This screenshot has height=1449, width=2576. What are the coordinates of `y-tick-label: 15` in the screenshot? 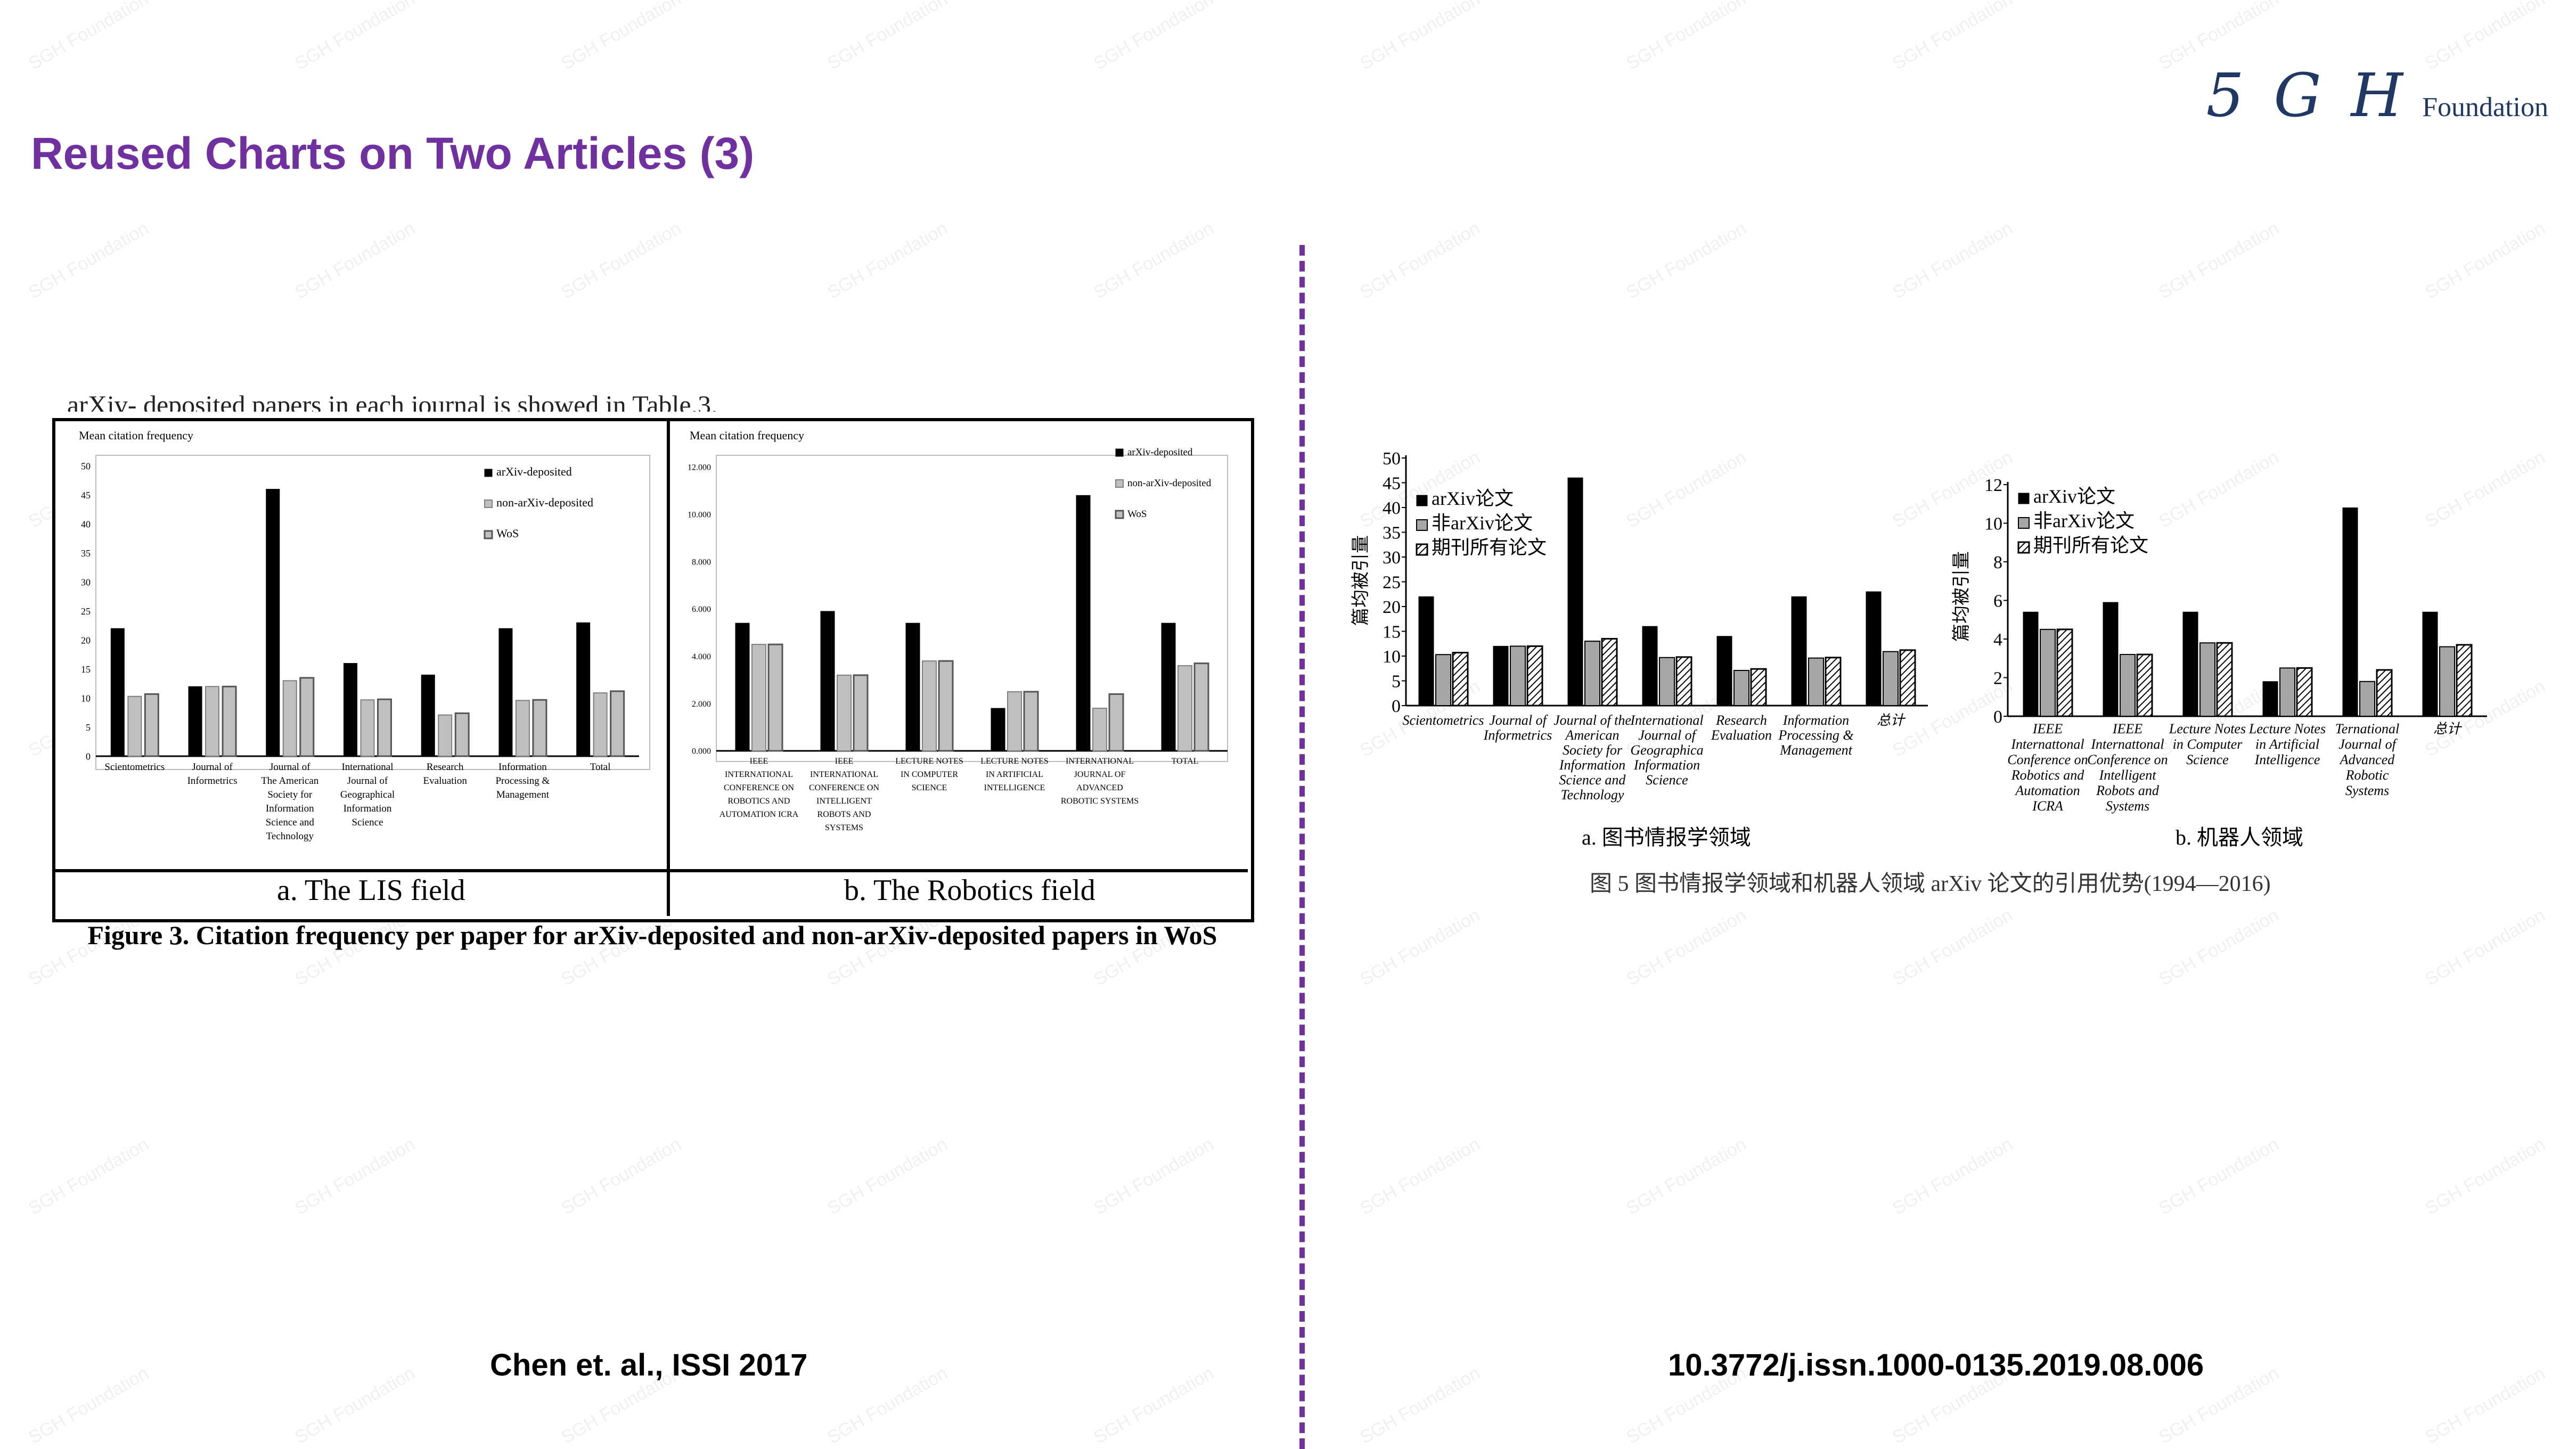 It's located at (1392, 632).